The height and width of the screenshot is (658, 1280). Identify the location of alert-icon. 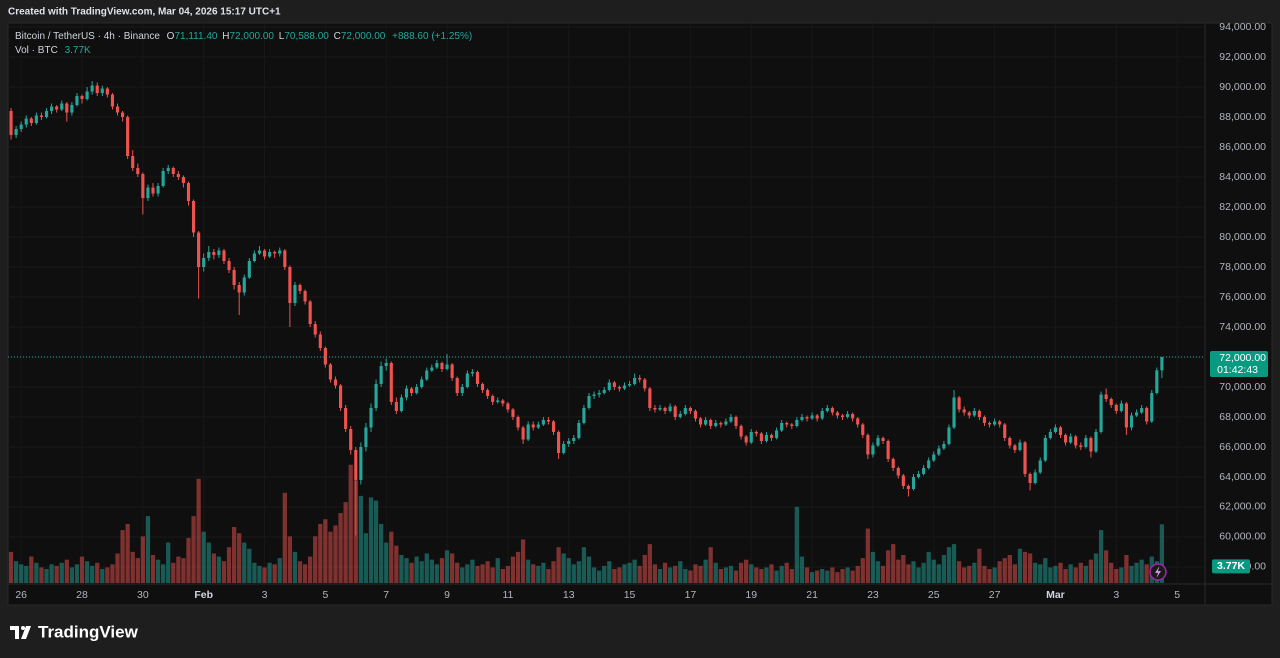
(1158, 572).